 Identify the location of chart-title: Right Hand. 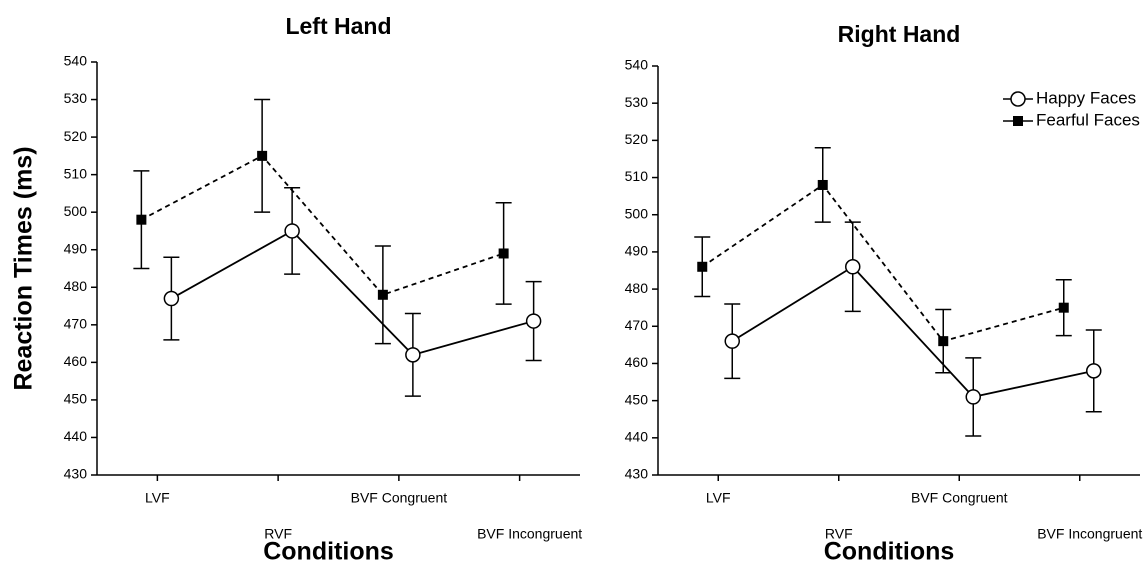
(899, 34).